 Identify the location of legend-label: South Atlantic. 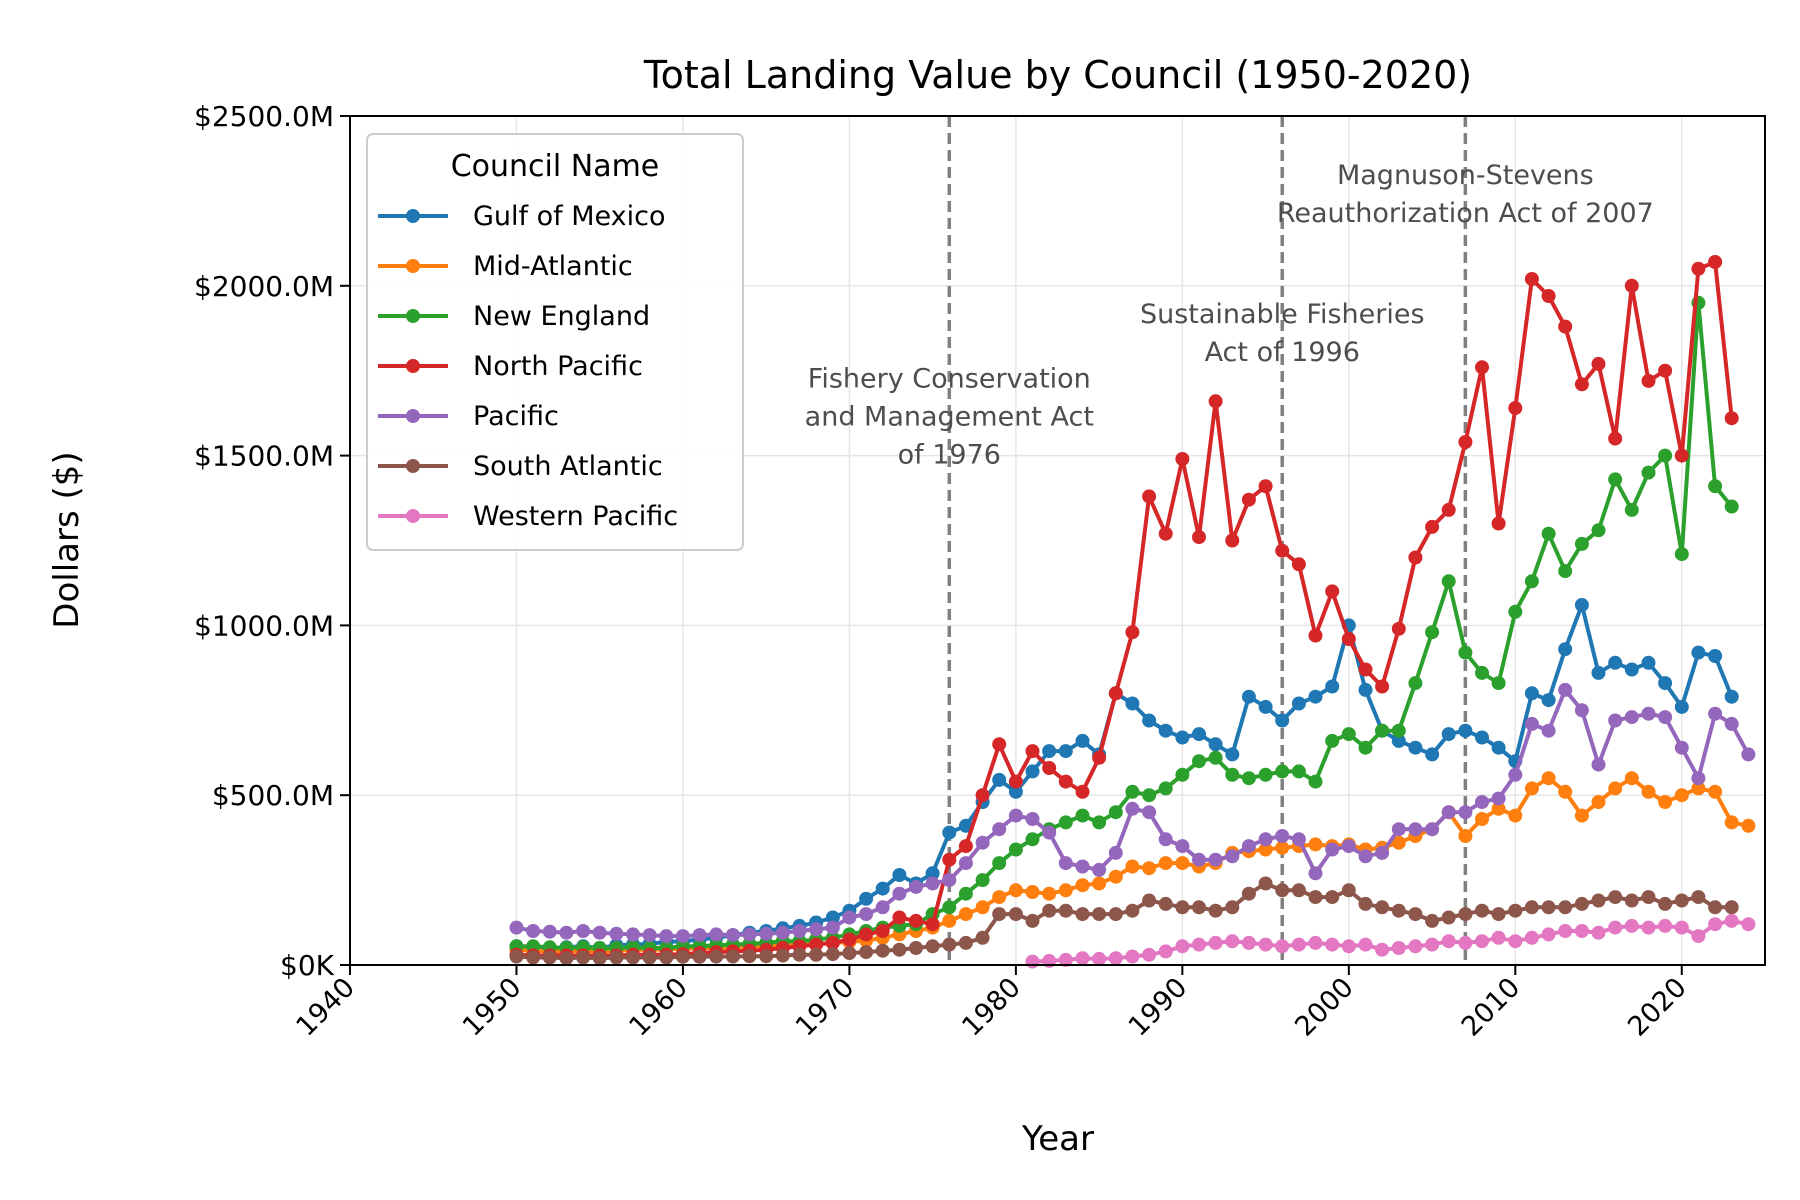
(568, 466).